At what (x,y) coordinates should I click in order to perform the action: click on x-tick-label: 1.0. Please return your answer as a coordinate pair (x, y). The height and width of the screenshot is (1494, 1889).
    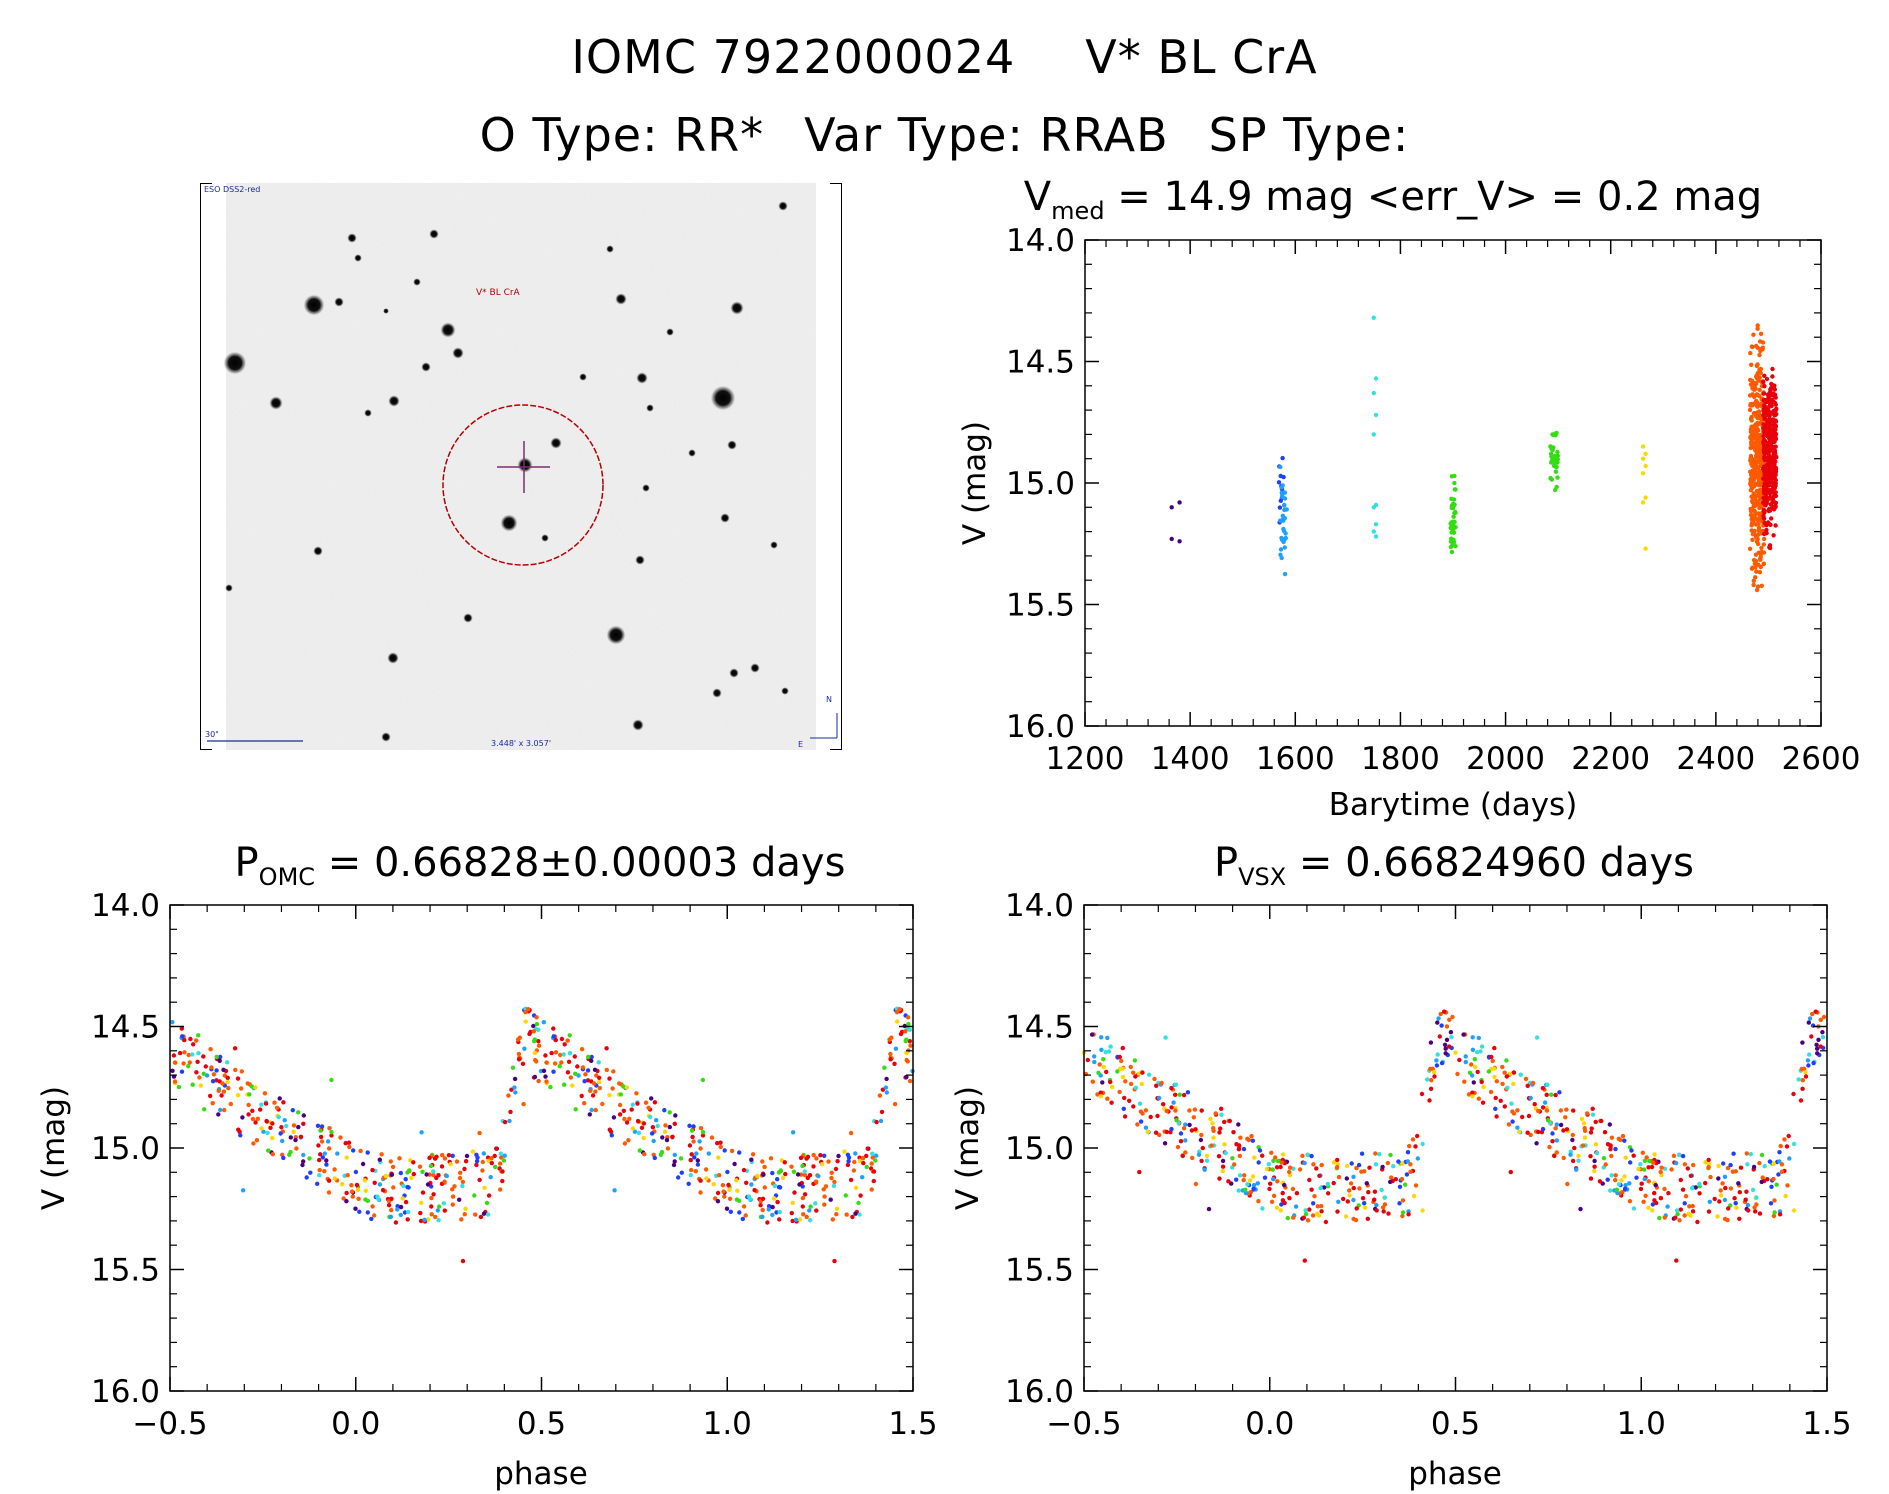
    Looking at the image, I should click on (727, 1424).